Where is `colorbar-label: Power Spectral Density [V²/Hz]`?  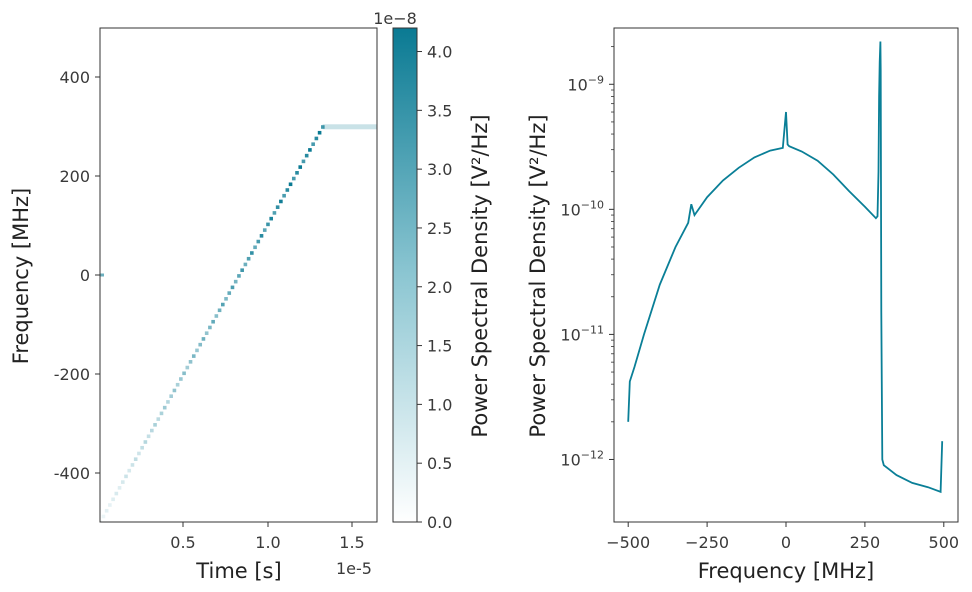
colorbar-label: Power Spectral Density [V²/Hz] is located at coordinates (480, 275).